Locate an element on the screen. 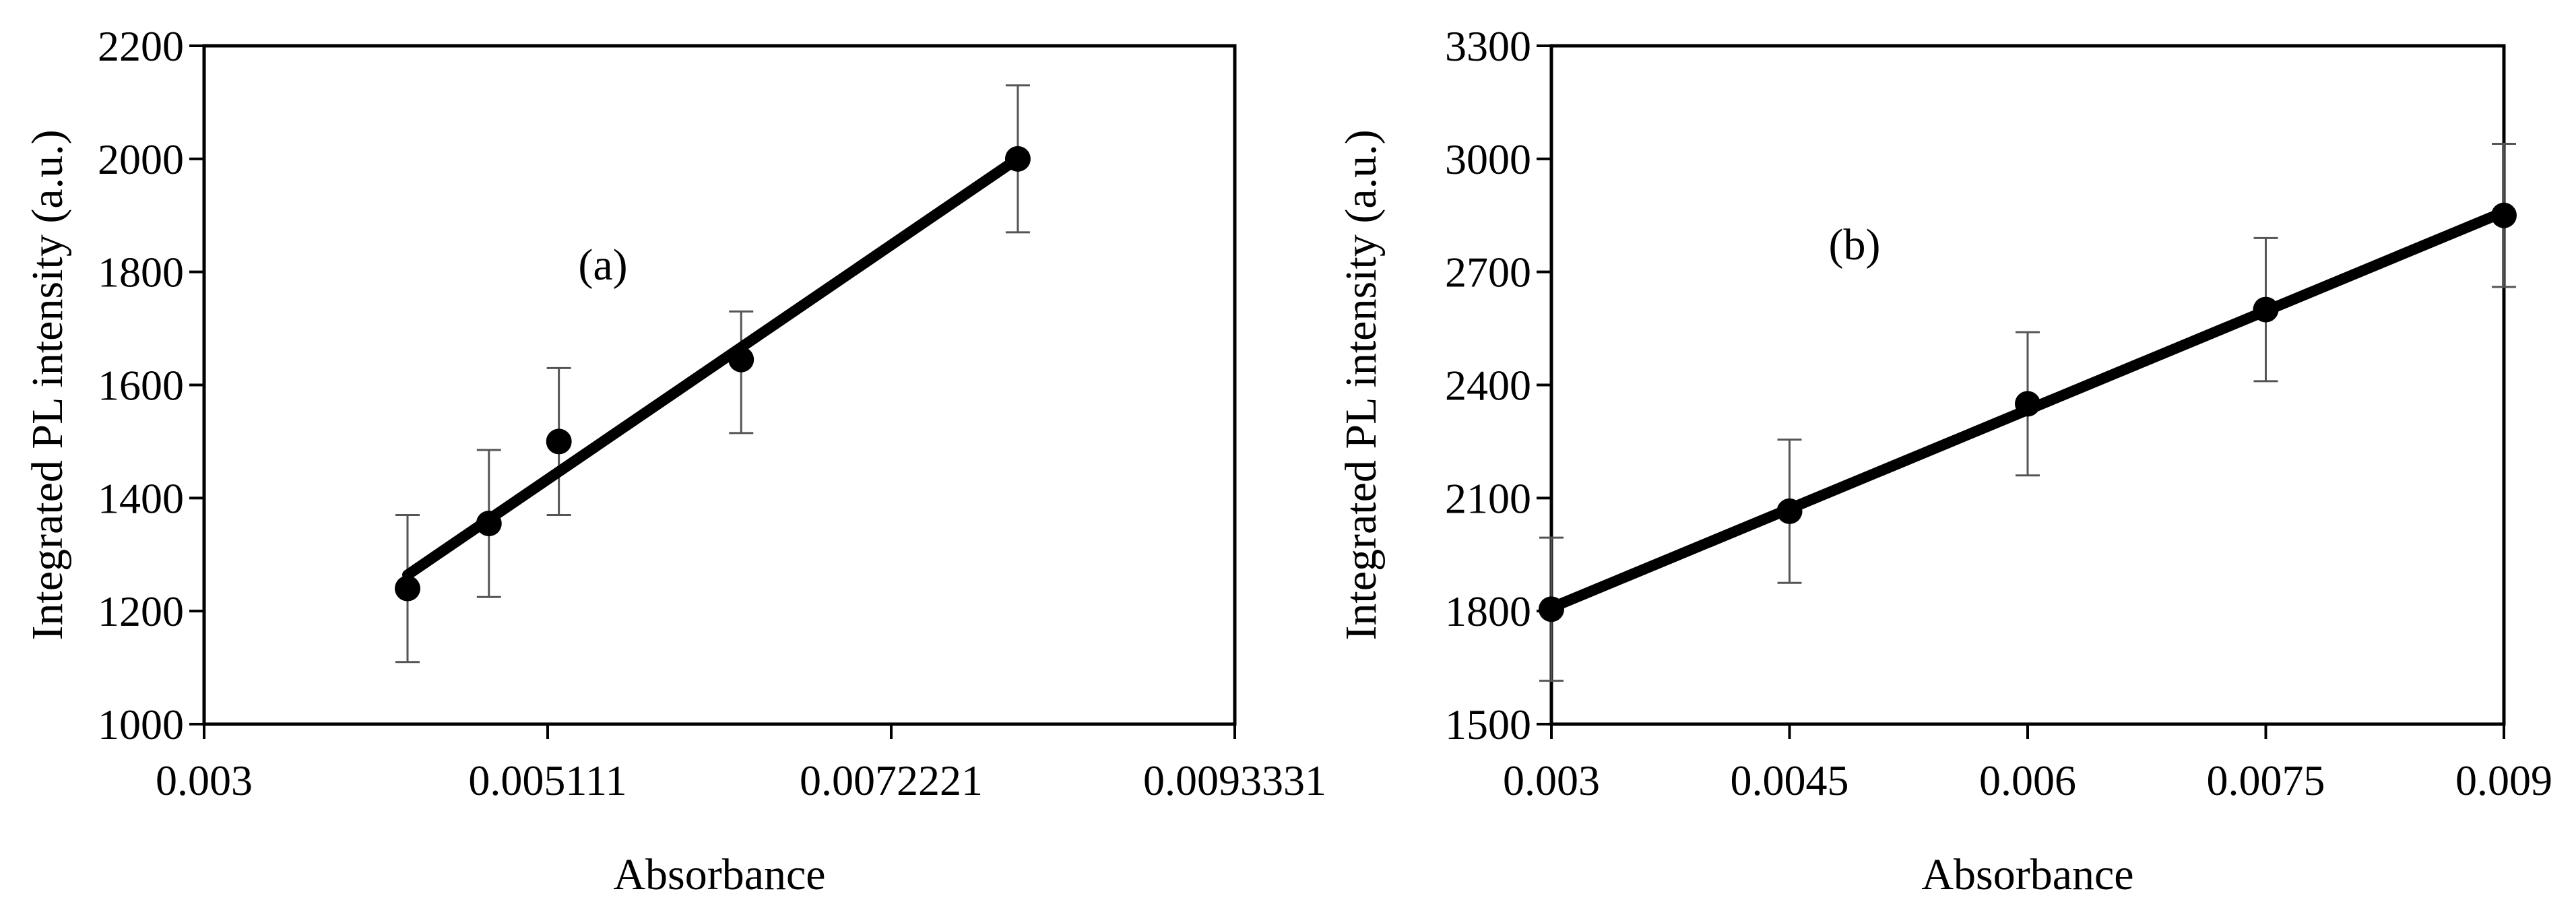  x-tick-label: 0.006 is located at coordinates (2027, 780).